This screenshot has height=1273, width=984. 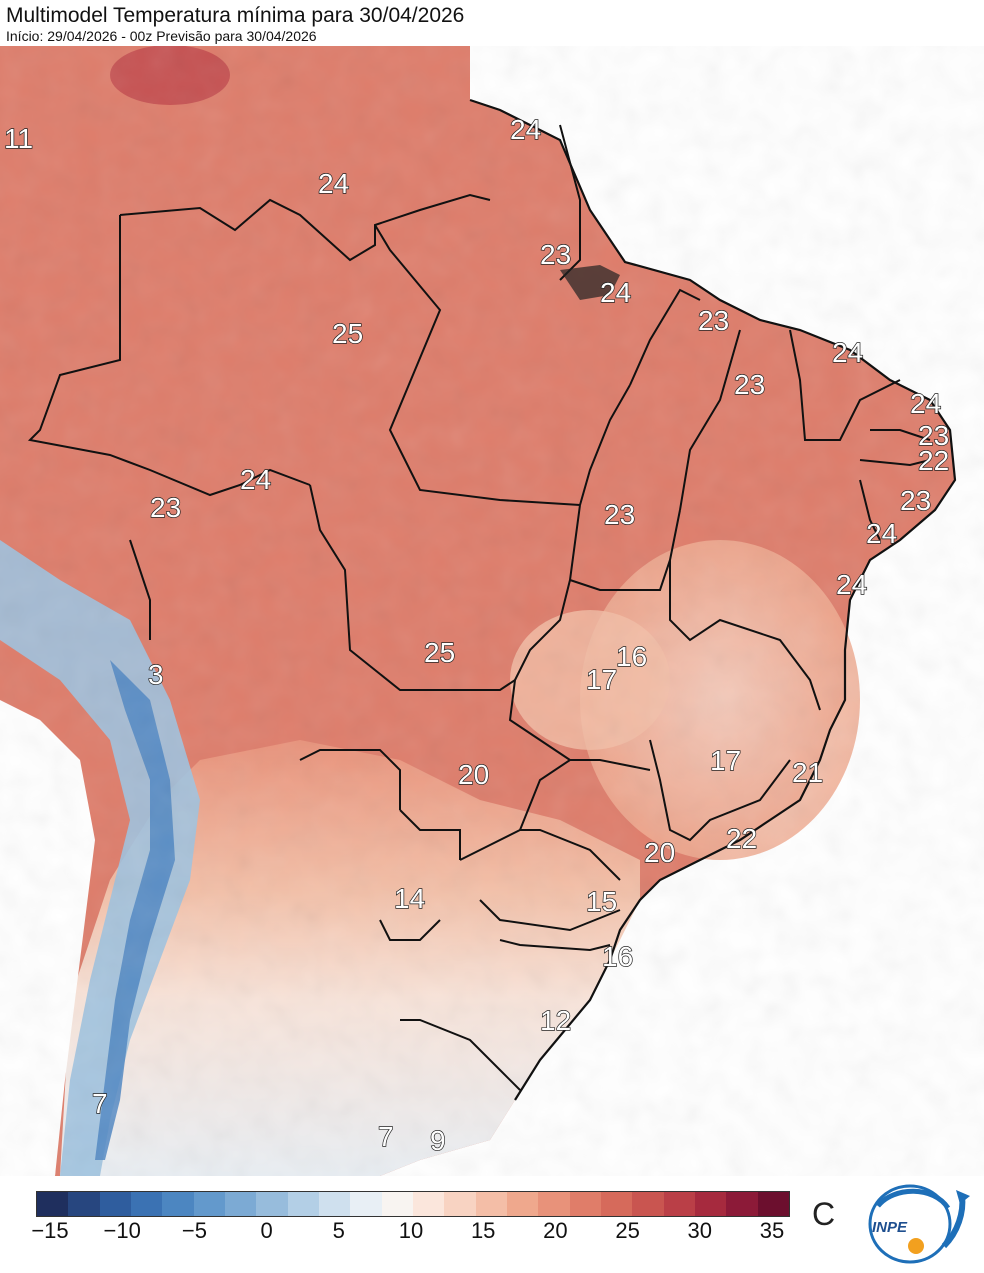 I want to click on color-scale-tick: −5, so click(x=194, y=1230).